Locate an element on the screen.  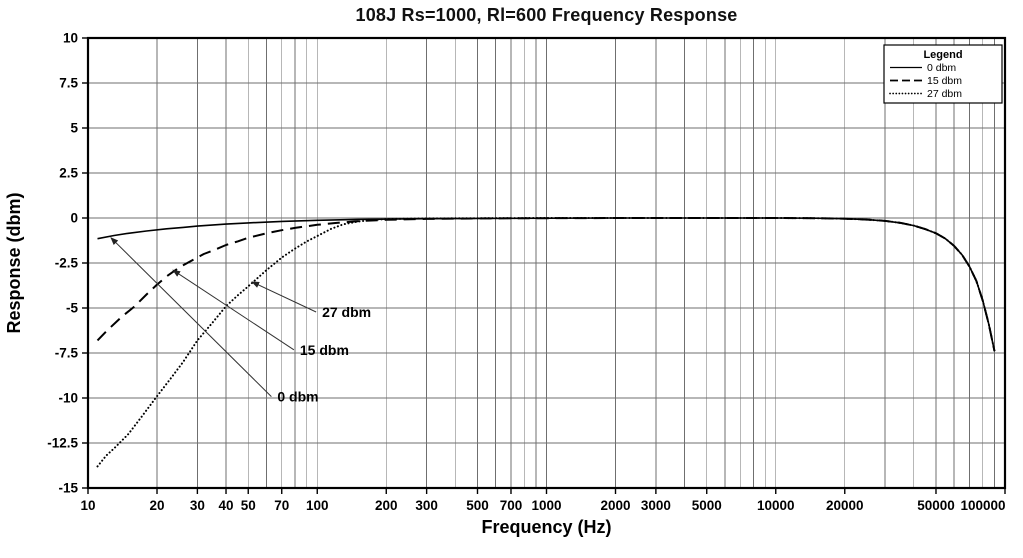
y-tick-label: -5 is located at coordinates (72, 308).